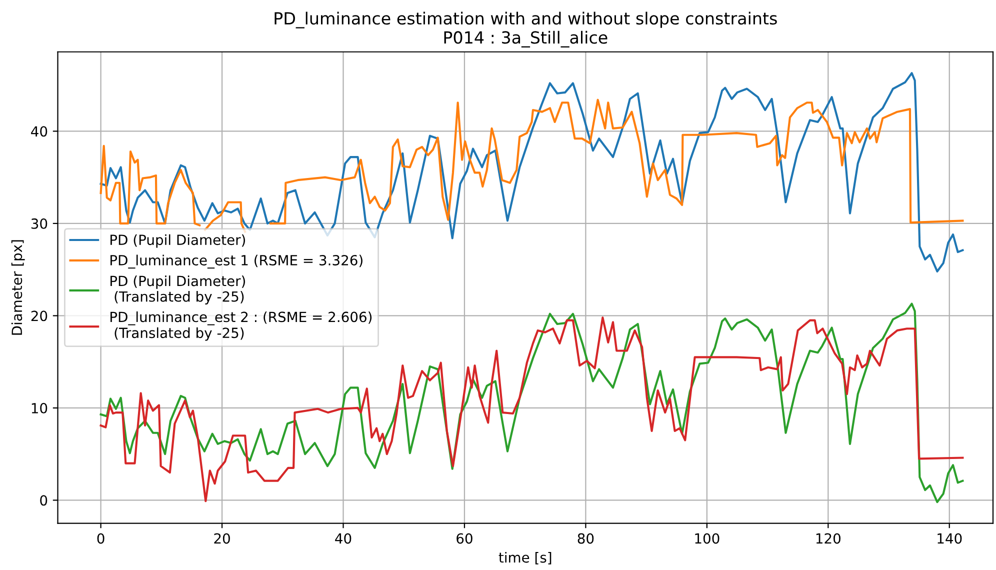 The image size is (996, 570). I want to click on chart-title: PD_luminance estimation with and without slope constraints P014 : 3a_Still_alice, so click(525, 30).